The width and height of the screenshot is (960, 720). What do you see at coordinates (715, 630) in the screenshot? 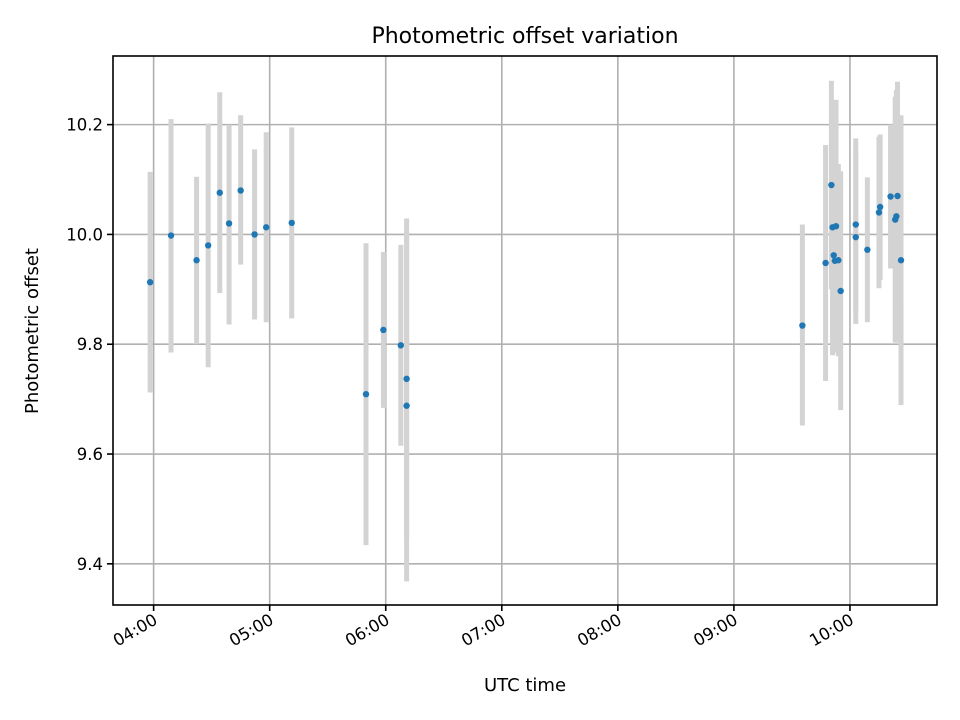
I see `x-tick-label: 09:00` at bounding box center [715, 630].